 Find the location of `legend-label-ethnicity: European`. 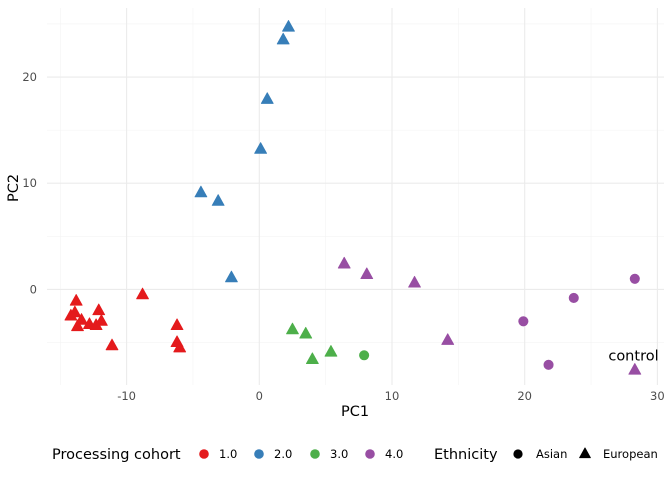

legend-label-ethnicity: European is located at coordinates (630, 454).